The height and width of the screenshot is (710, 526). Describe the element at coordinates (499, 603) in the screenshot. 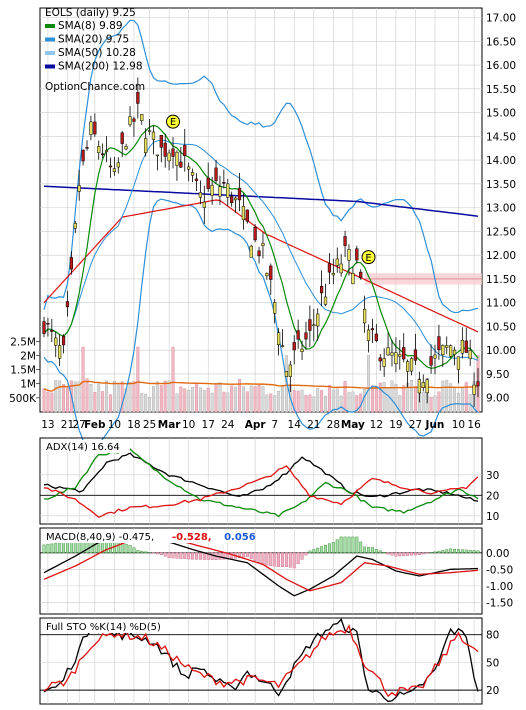

I see `osc-tick-label: -1.50` at that location.